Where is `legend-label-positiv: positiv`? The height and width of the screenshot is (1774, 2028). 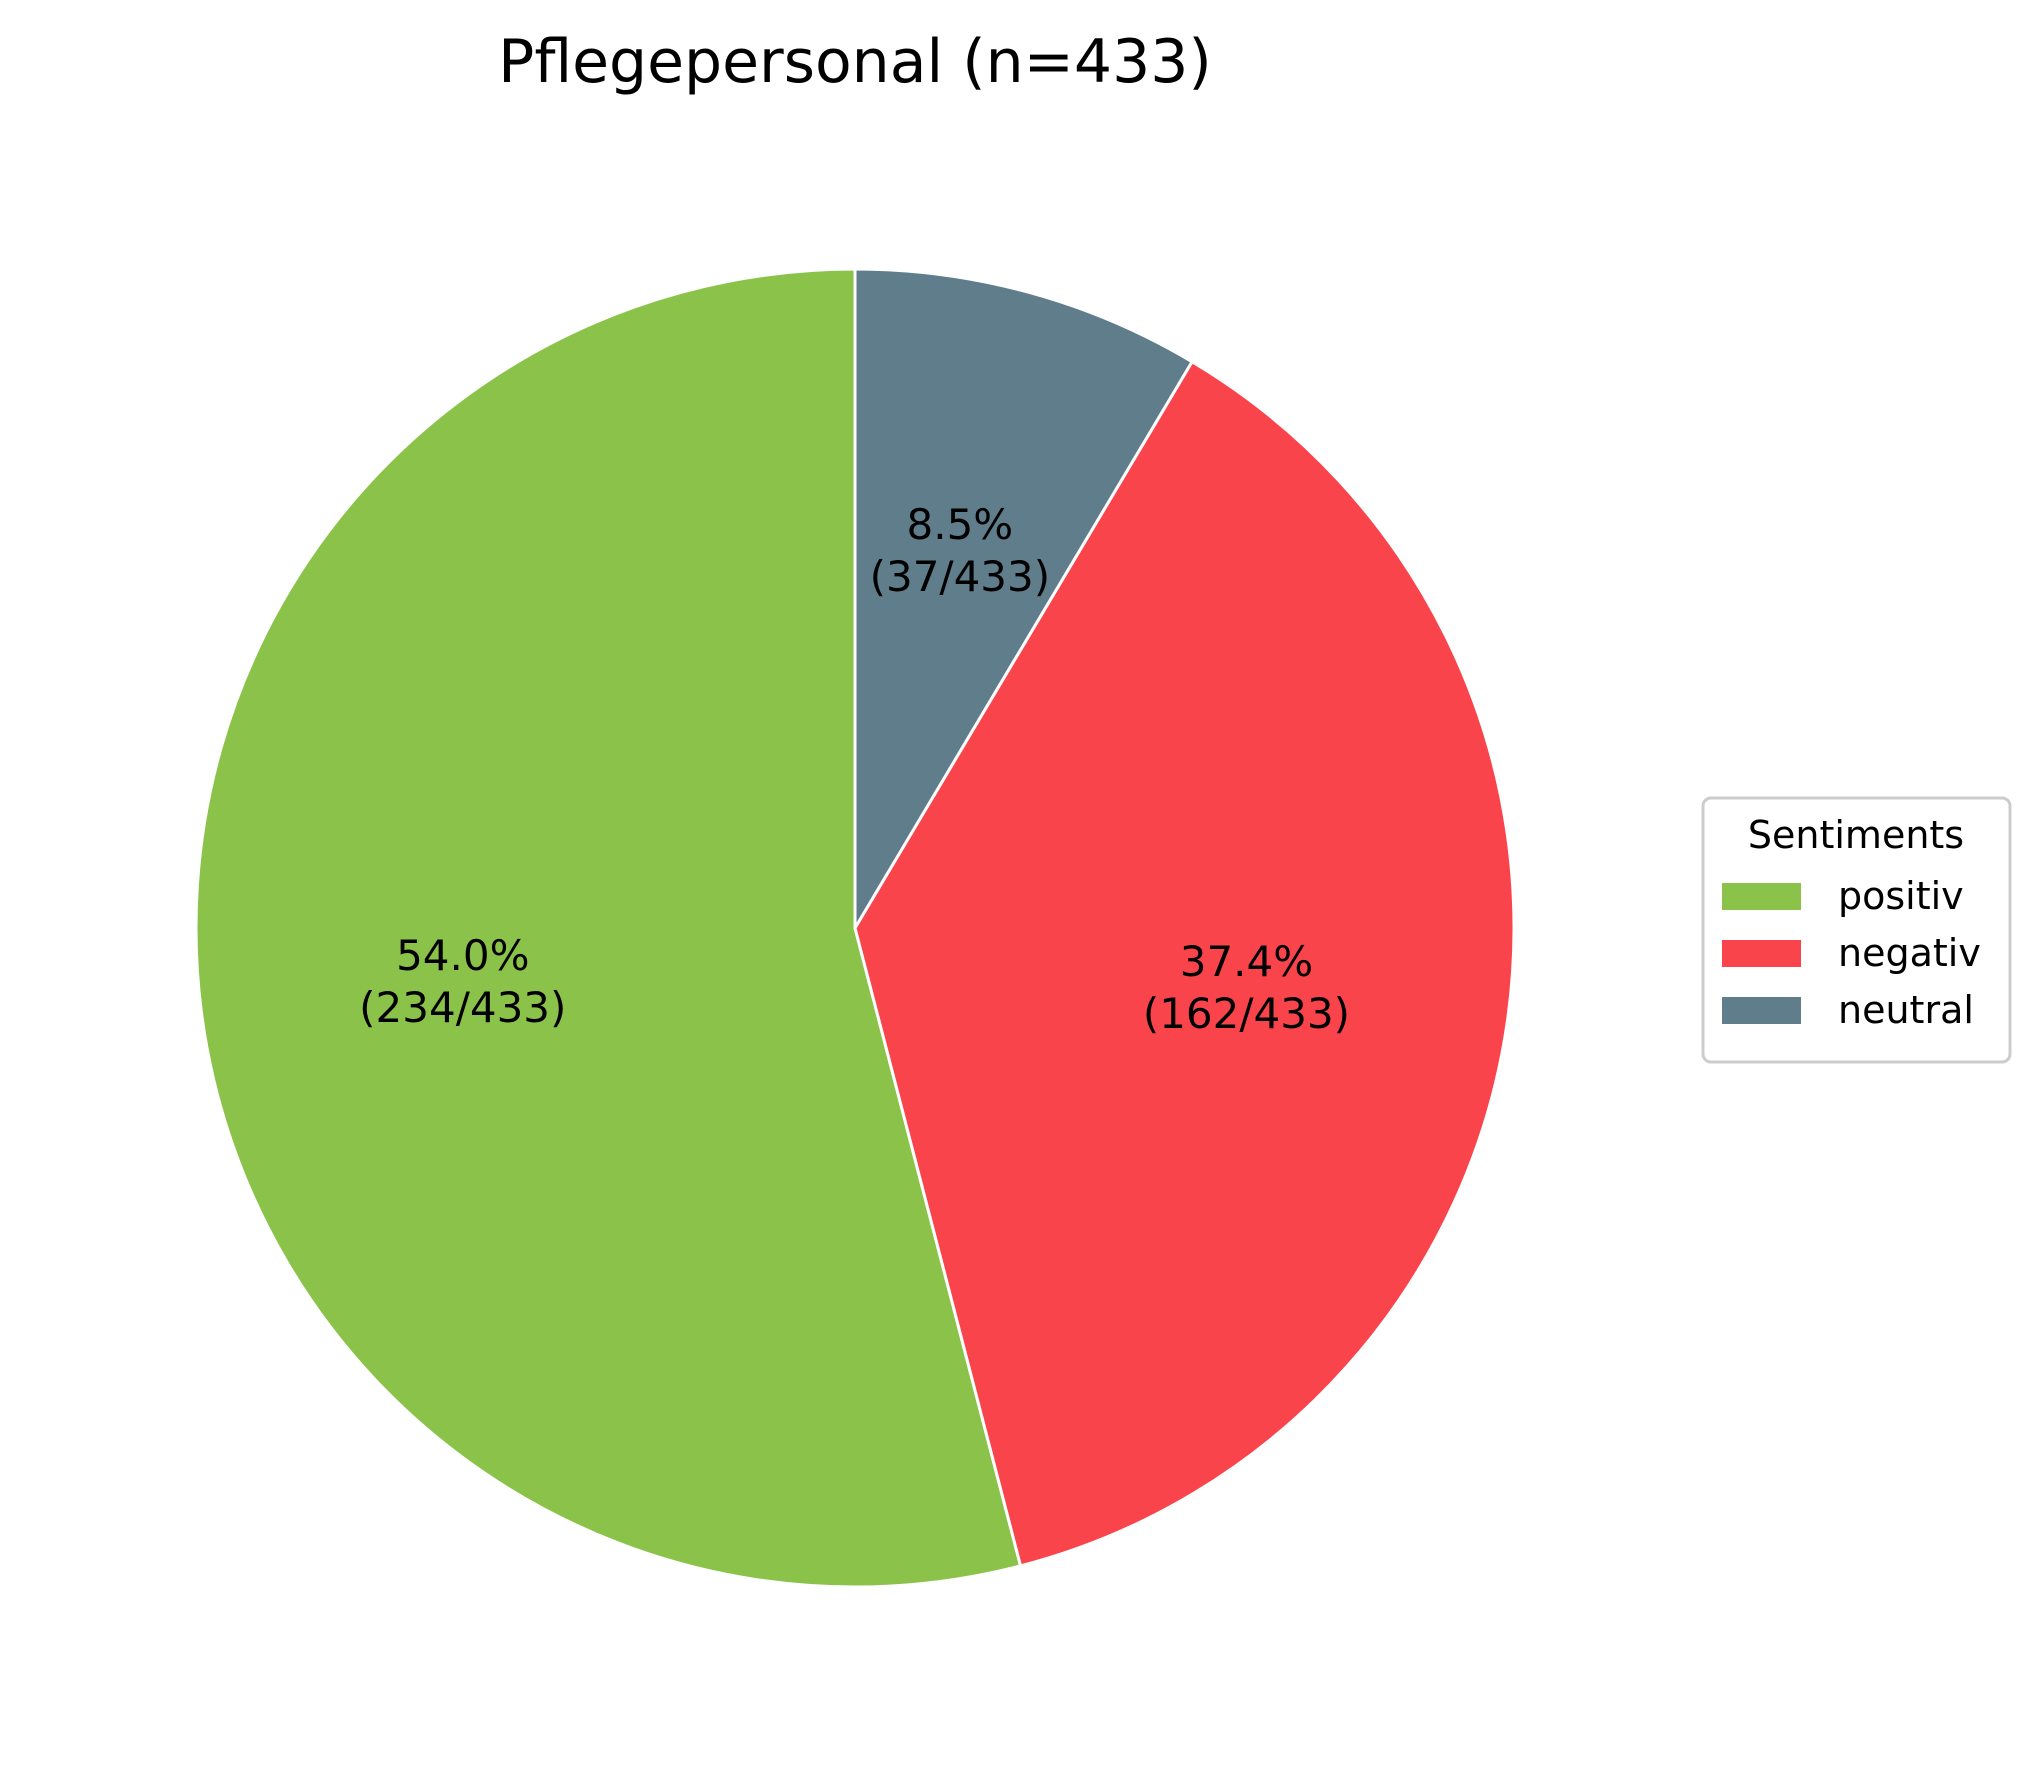 legend-label-positiv: positiv is located at coordinates (1901, 896).